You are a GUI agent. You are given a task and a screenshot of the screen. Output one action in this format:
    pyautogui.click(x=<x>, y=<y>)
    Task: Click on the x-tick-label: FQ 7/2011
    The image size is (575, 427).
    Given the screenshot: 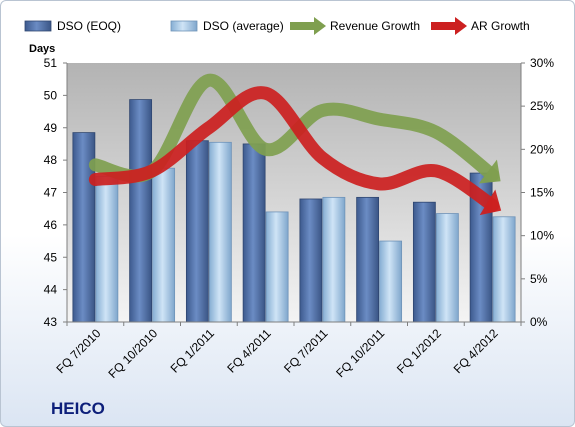 What is the action you would take?
    pyautogui.click(x=306, y=351)
    